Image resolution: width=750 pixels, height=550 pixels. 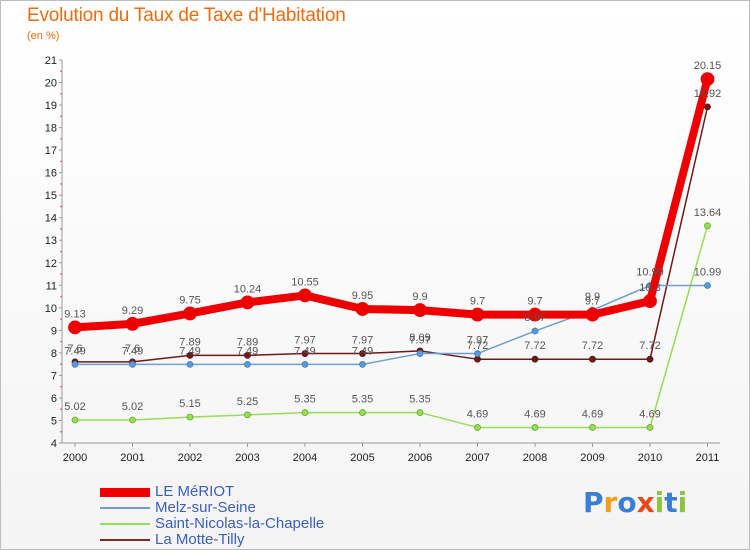 I want to click on data-label-le-meriot: 9.7, so click(x=477, y=302).